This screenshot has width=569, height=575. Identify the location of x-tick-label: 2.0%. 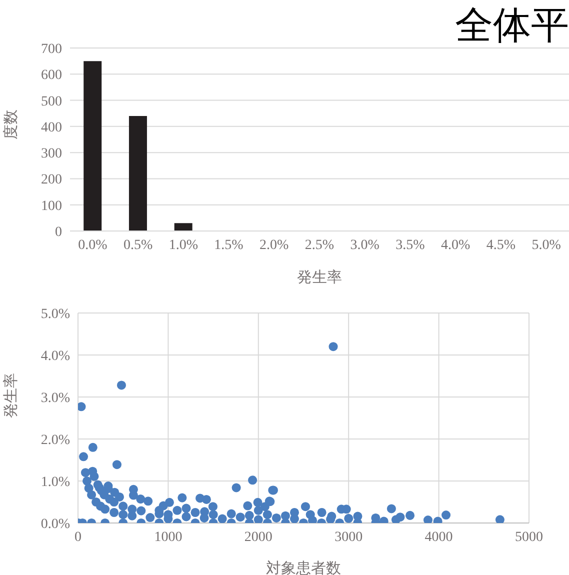
(275, 245).